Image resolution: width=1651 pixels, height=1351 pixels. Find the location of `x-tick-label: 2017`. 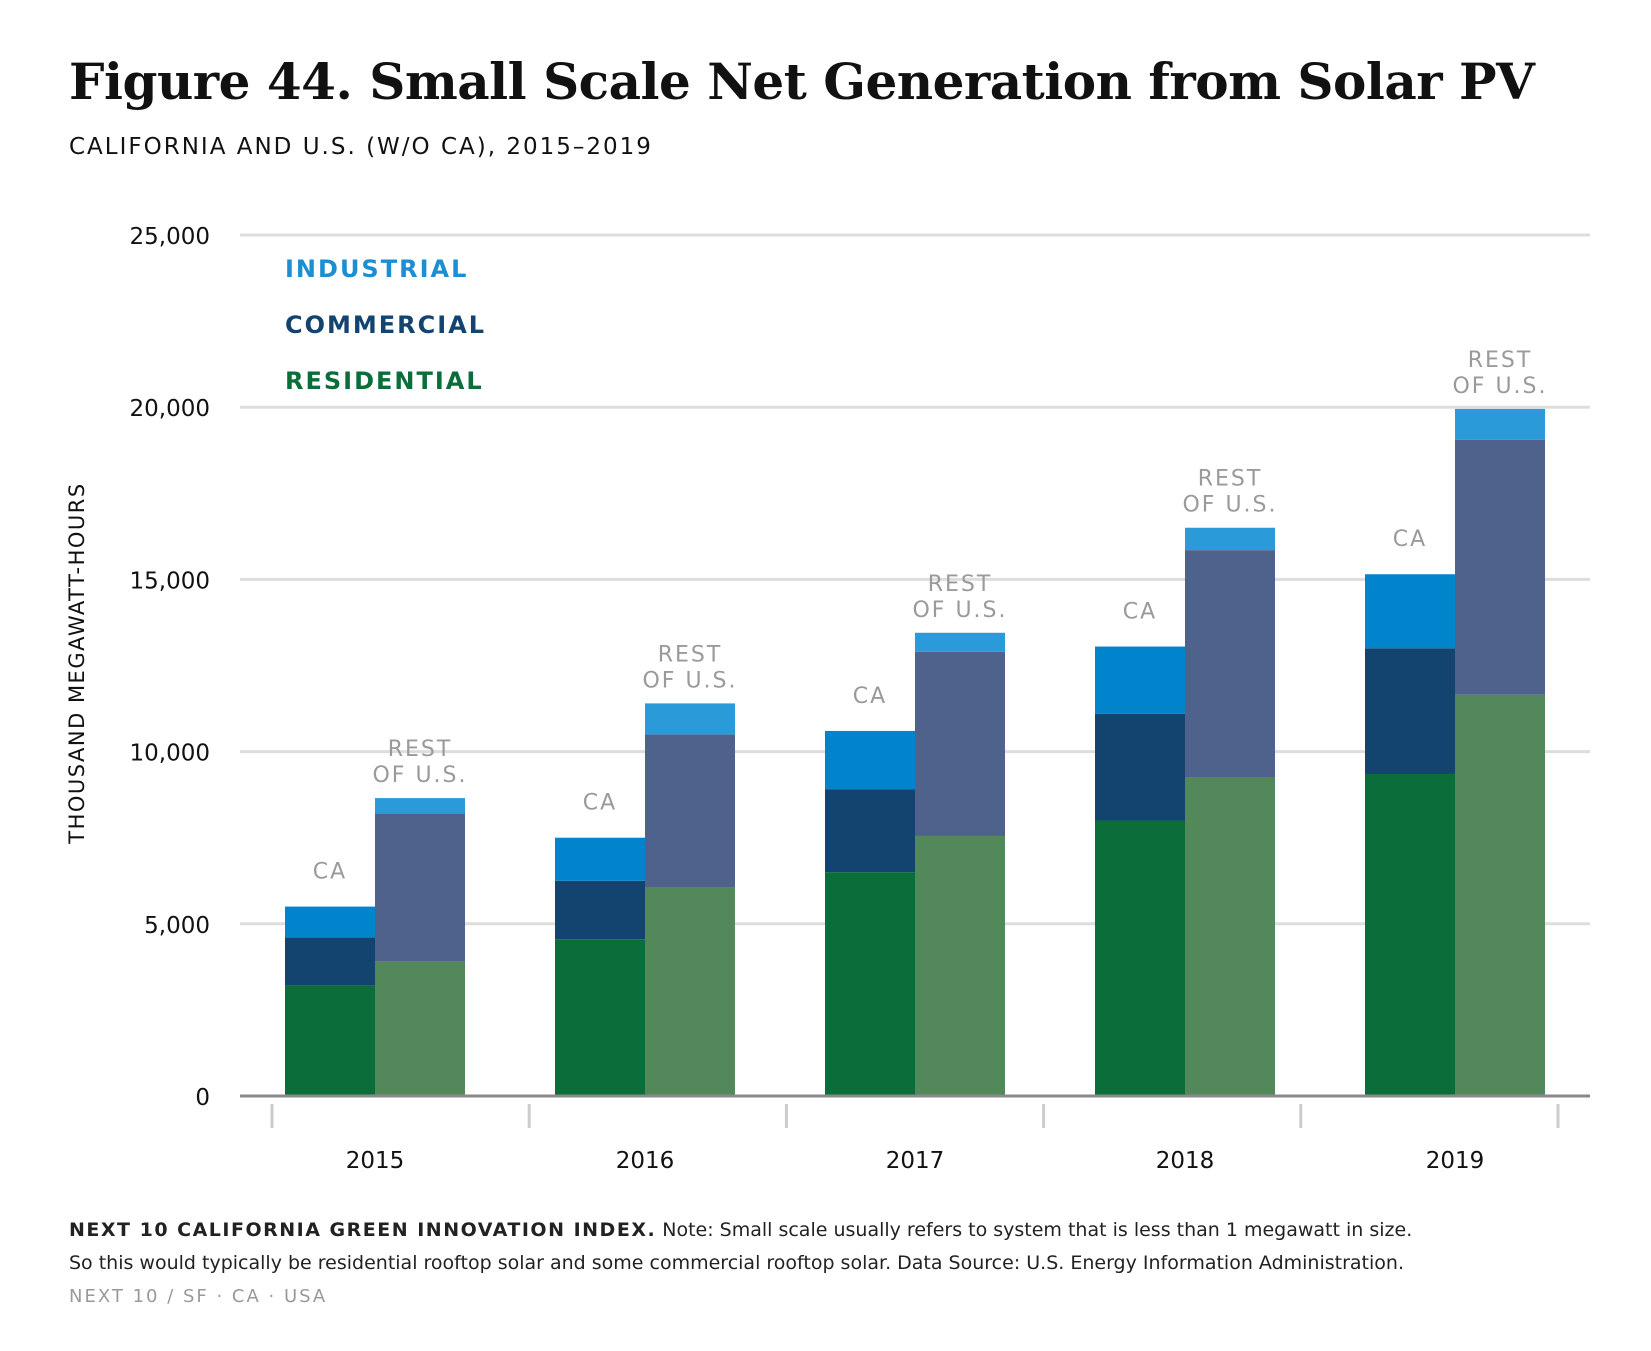

x-tick-label: 2017 is located at coordinates (915, 1161).